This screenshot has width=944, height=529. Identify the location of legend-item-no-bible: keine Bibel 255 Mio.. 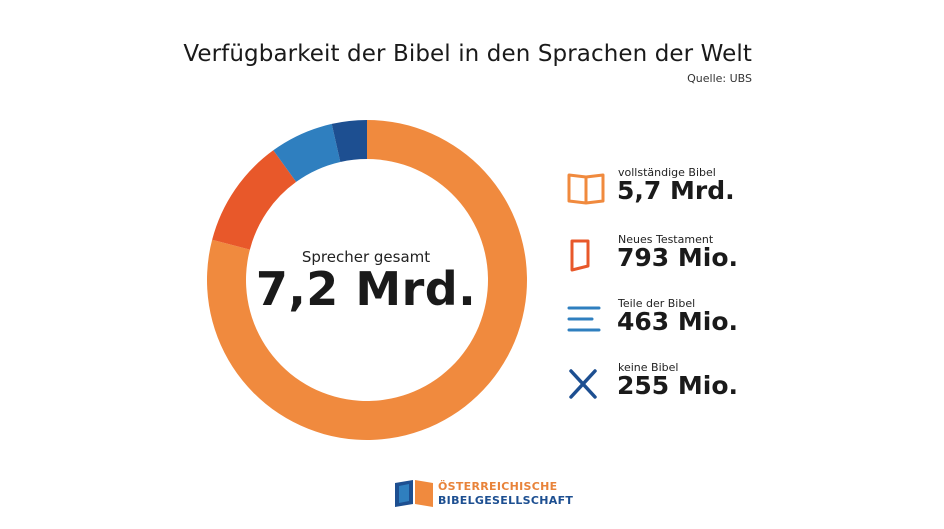
(691, 385).